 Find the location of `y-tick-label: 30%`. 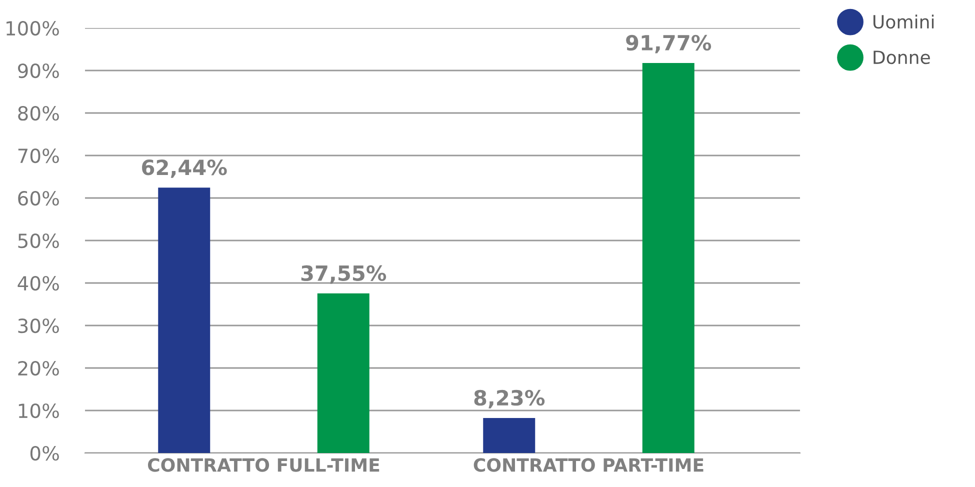

y-tick-label: 30% is located at coordinates (38, 326).